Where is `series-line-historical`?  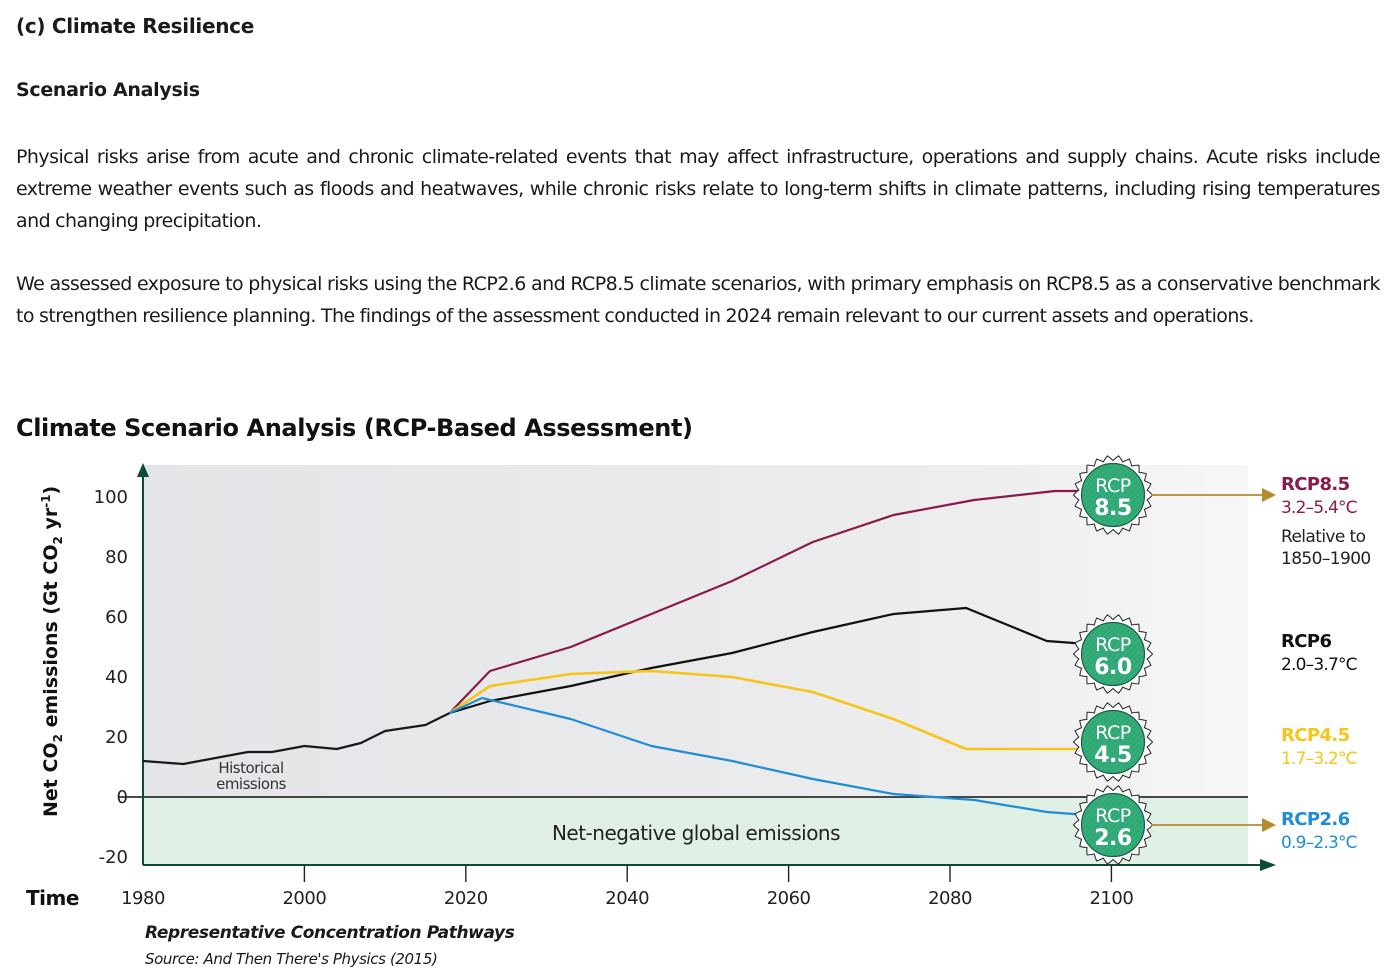 series-line-historical is located at coordinates (296, 739).